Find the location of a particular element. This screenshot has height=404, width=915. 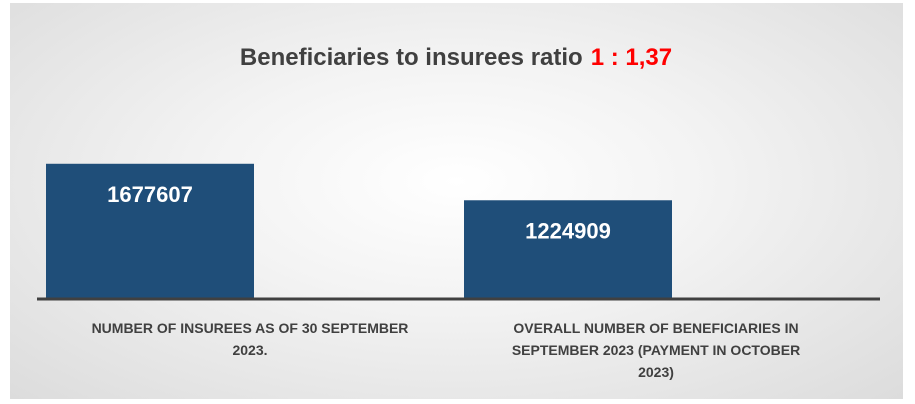

data-label-1: 1677607 is located at coordinates (150, 194).